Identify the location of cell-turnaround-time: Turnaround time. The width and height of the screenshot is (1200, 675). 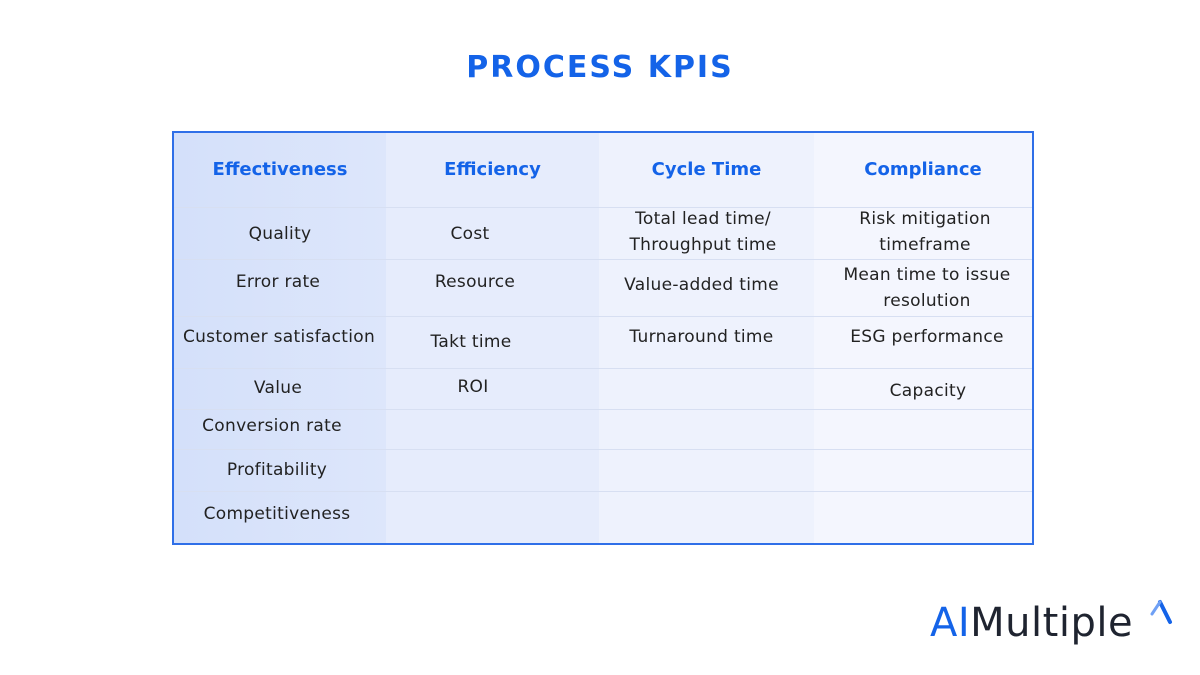
(701, 337).